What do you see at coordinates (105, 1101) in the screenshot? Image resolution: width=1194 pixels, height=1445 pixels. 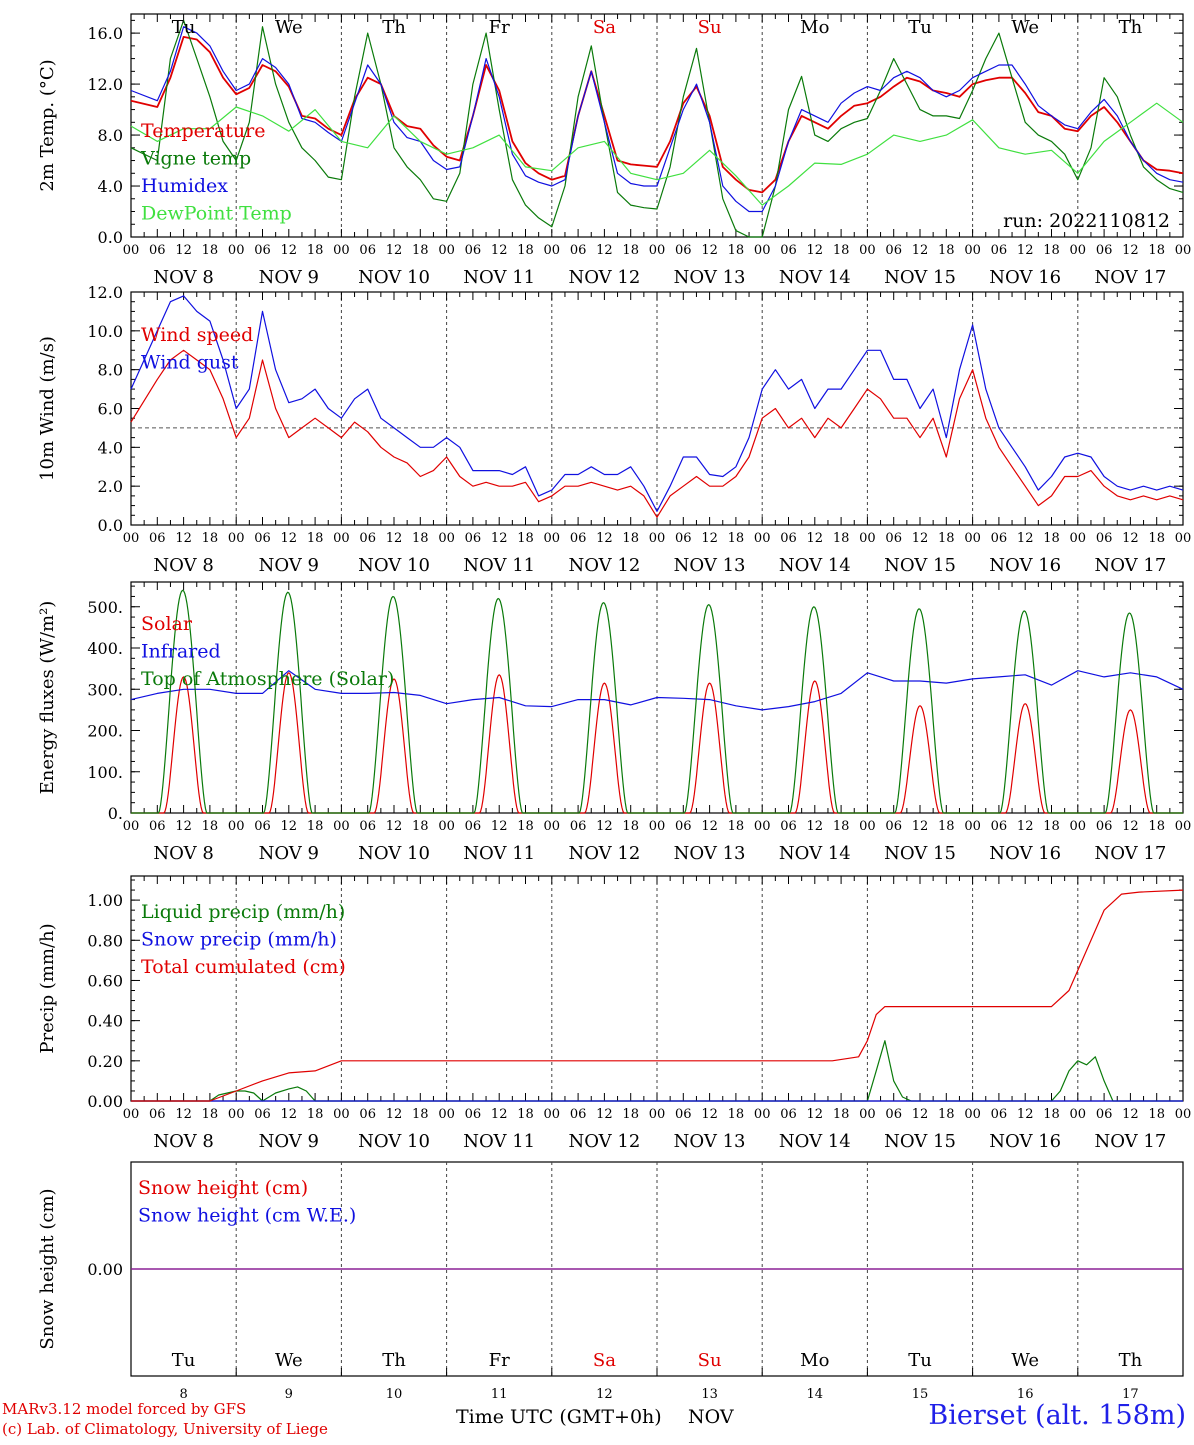 I see `y-tick-label: 0.00` at bounding box center [105, 1101].